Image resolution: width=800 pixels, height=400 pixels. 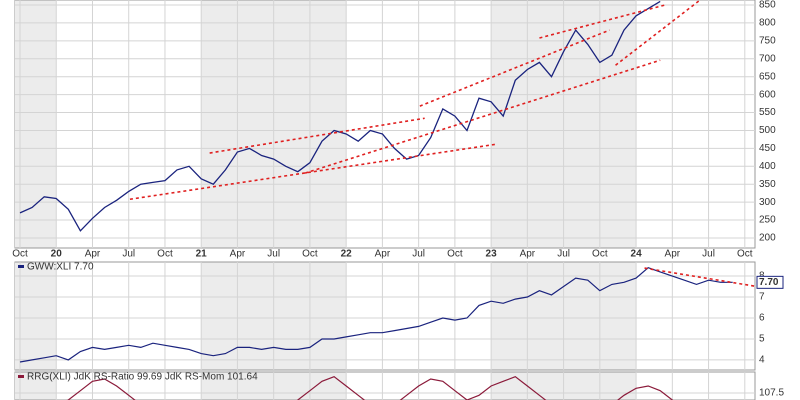 I want to click on last-value-label: 7.70, so click(x=769, y=282).